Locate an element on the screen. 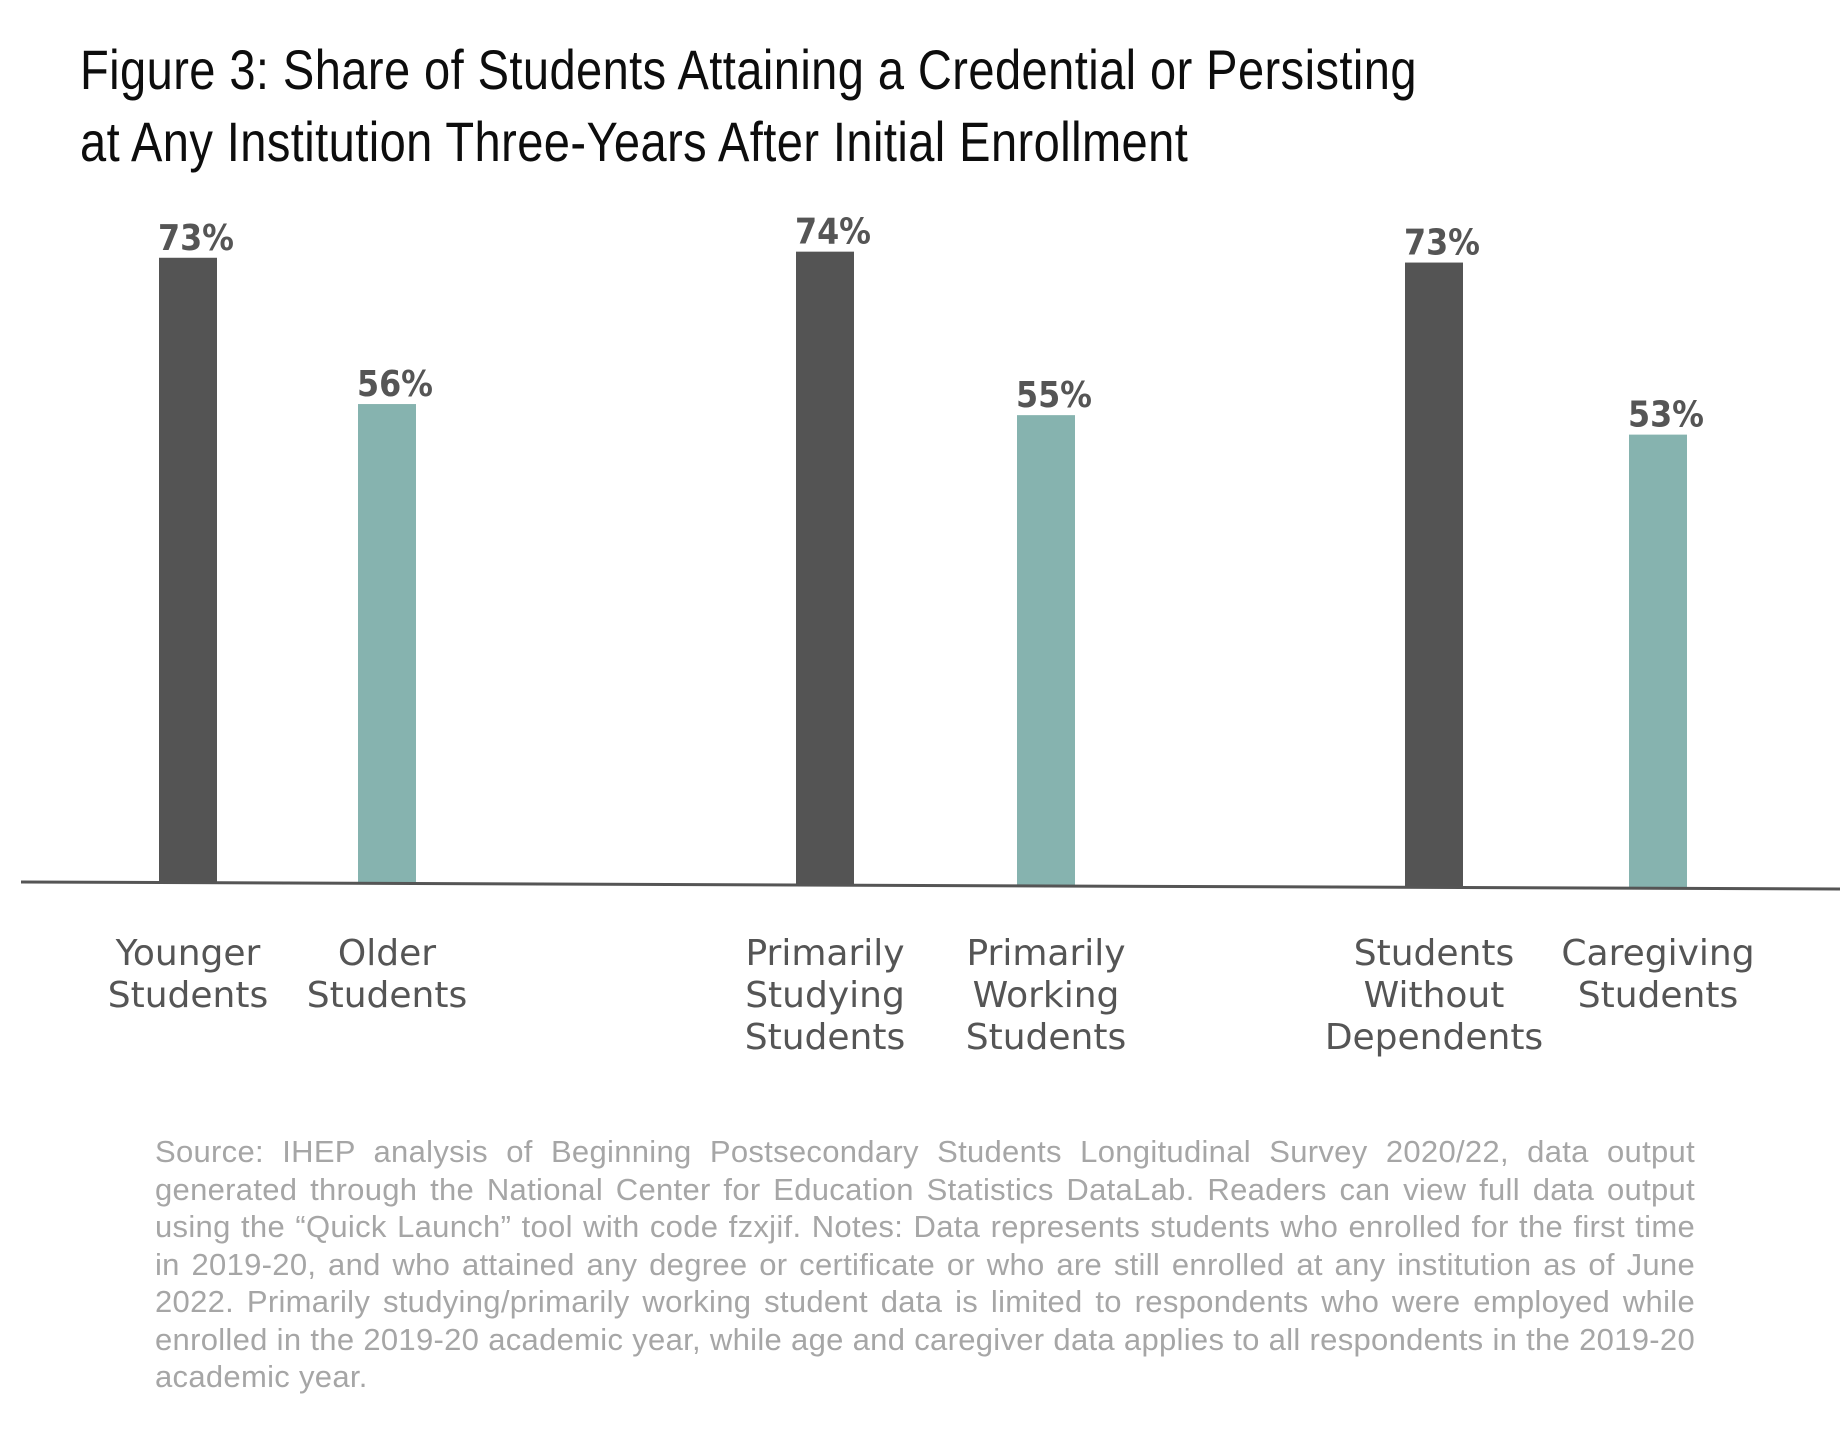 The image size is (1843, 1433). bar-younger-students is located at coordinates (188, 570).